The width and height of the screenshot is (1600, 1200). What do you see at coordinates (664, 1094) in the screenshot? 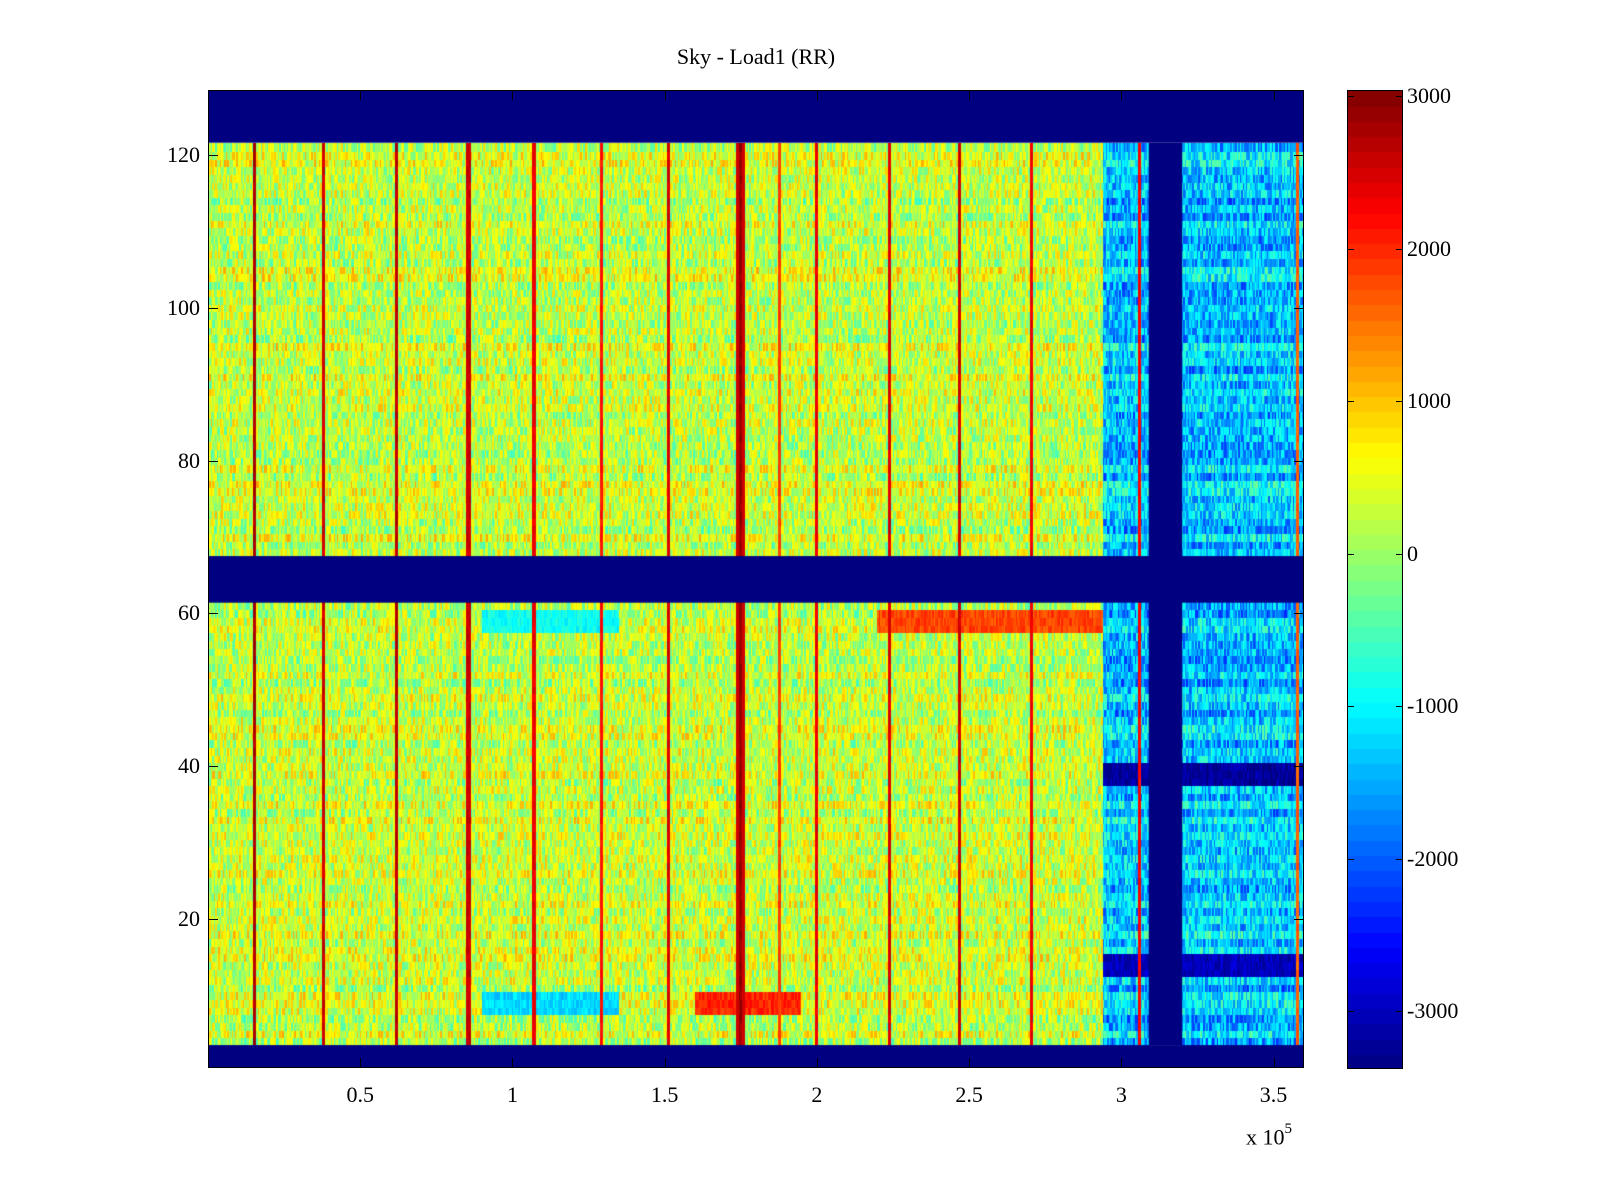
I see `x-tick-label: 1.5` at bounding box center [664, 1094].